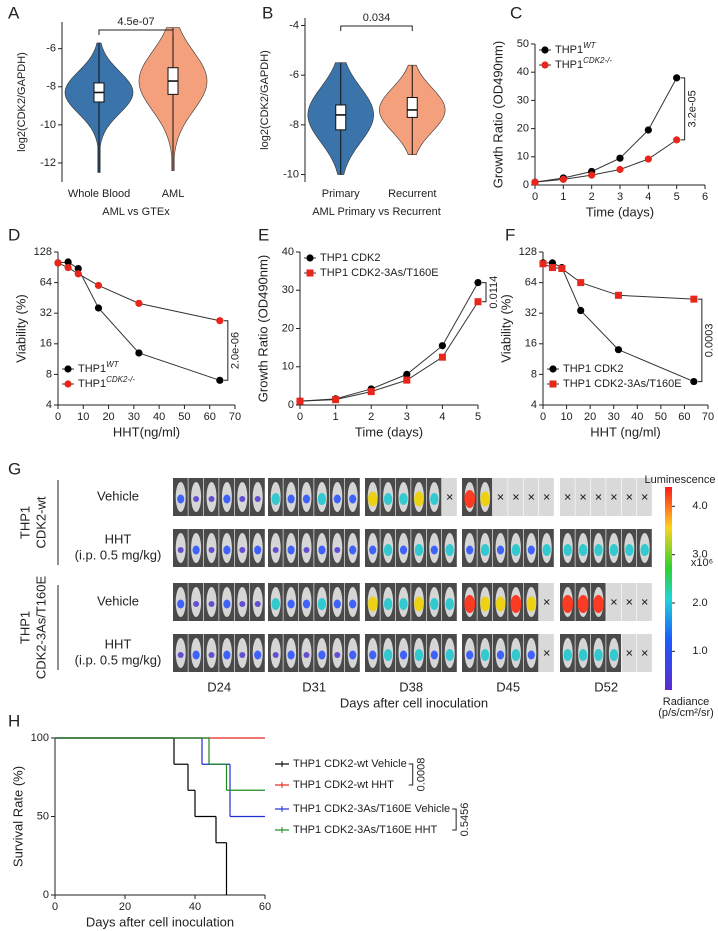 This screenshot has height=931, width=718. What do you see at coordinates (99, 367) in the screenshot?
I see `legend-label: THP1WT` at bounding box center [99, 367].